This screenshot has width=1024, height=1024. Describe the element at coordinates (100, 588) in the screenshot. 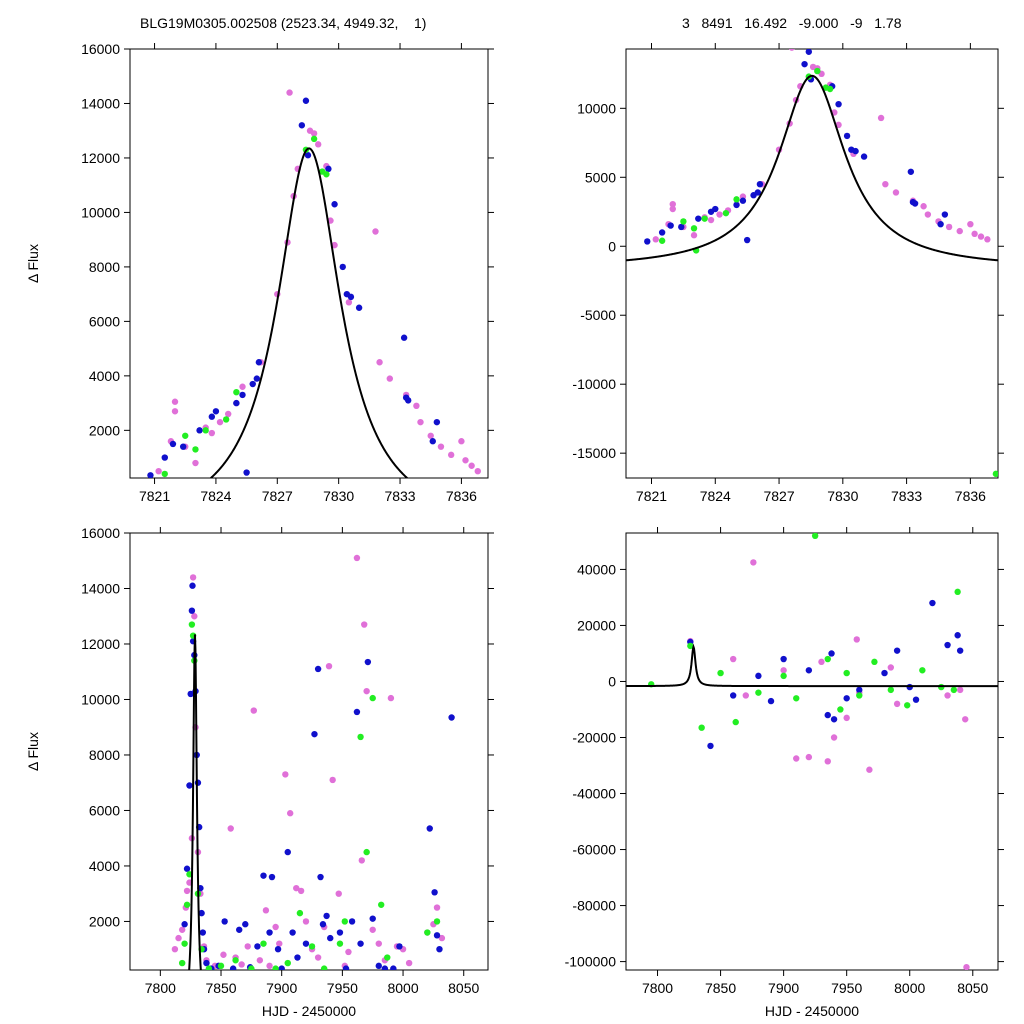

I see `y-tick-label: 14000` at that location.